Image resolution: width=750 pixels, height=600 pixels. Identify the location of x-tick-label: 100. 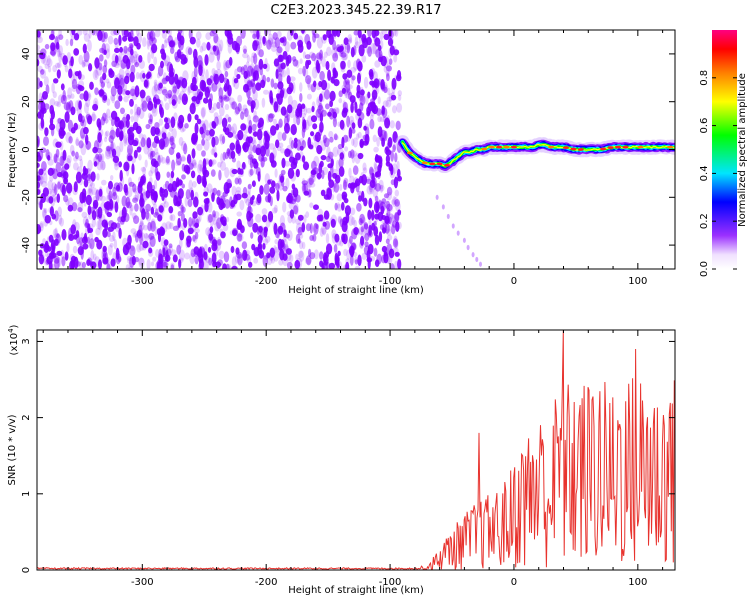
(637, 281).